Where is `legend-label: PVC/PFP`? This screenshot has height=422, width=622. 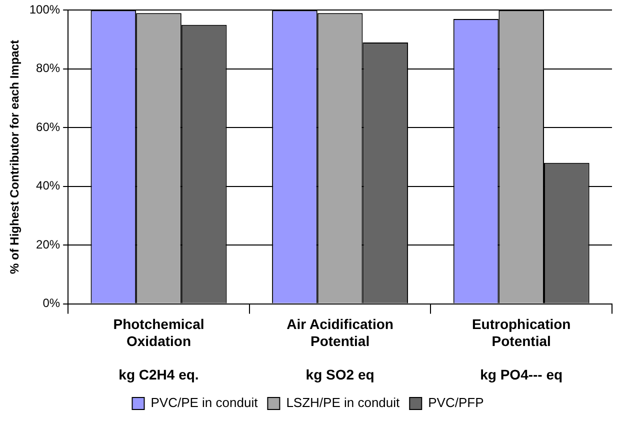 legend-label: PVC/PFP is located at coordinates (456, 402).